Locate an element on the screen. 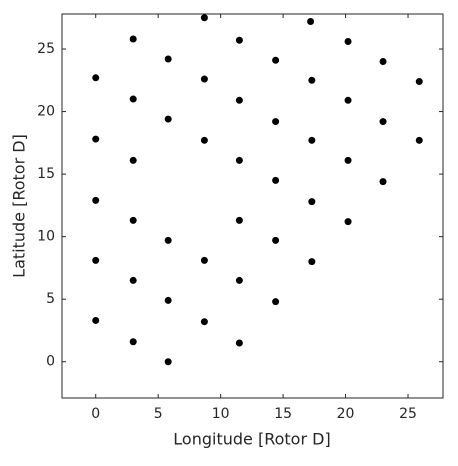  x-tick-label: 0 is located at coordinates (95, 414).